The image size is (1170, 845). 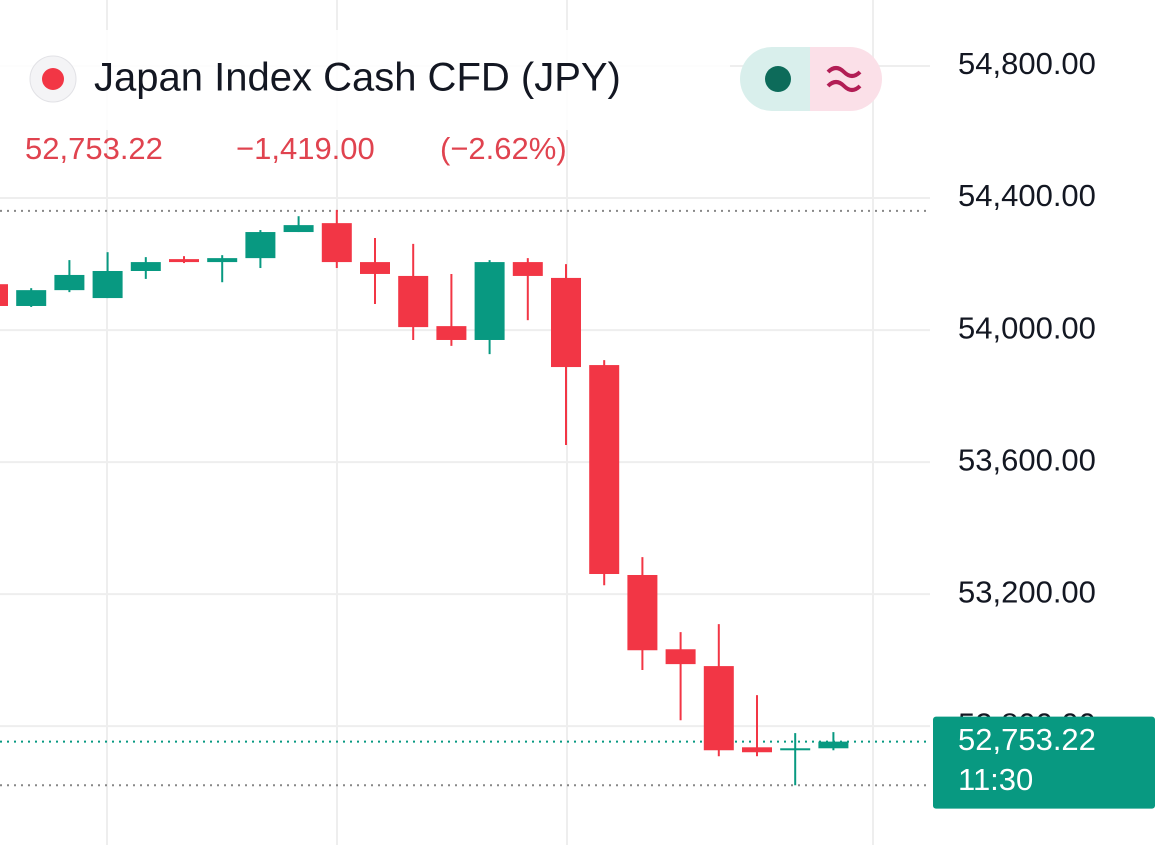 I want to click on toggle-approx, so click(x=844, y=79).